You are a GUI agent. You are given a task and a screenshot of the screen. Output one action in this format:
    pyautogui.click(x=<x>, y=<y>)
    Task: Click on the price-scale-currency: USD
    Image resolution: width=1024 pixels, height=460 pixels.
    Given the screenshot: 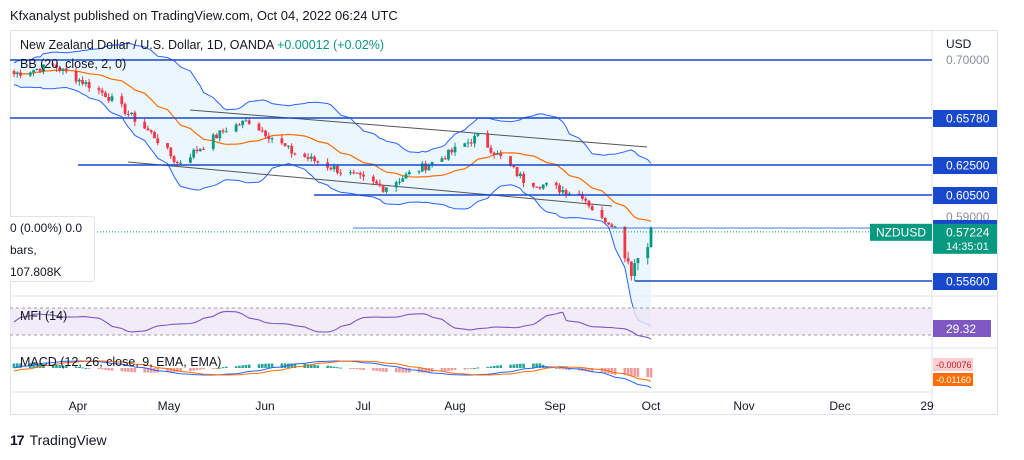 What is the action you would take?
    pyautogui.click(x=959, y=44)
    